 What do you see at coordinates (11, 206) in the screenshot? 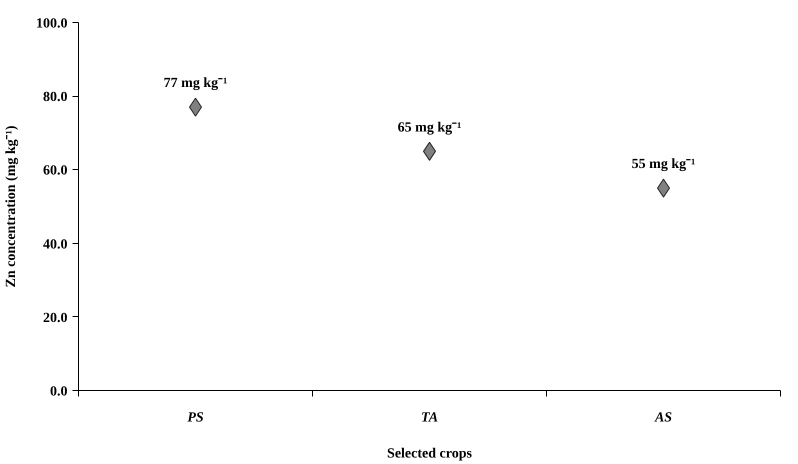
I see `y-axis-title: Zn concentration (mg kg⁻¹)` at bounding box center [11, 206].